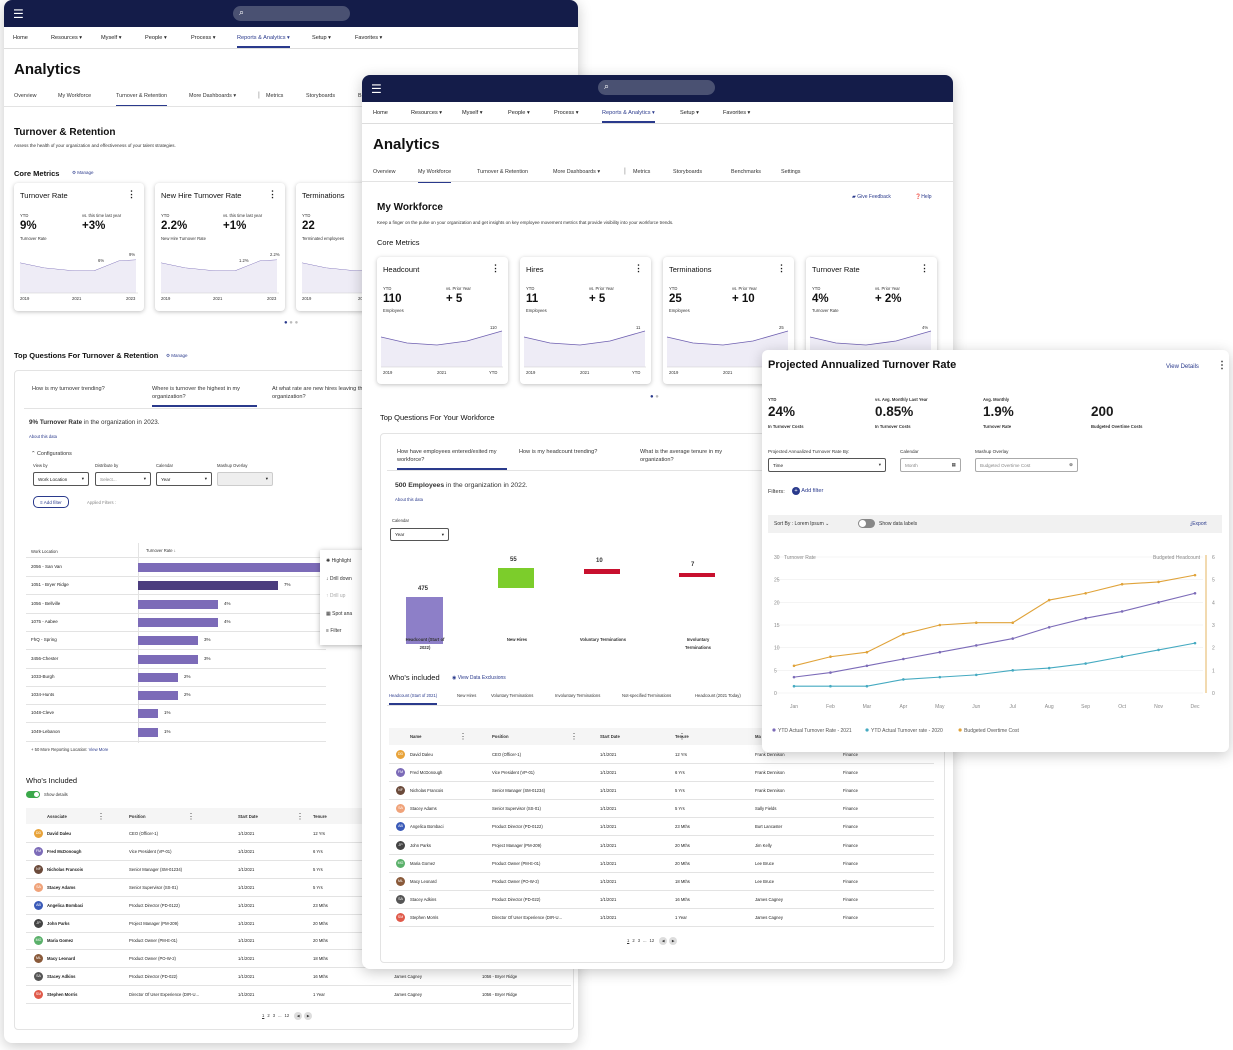 The image size is (1233, 1050). Describe the element at coordinates (51, 454) in the screenshot. I see `configurations-toggle: ⌃ Configurations` at that location.